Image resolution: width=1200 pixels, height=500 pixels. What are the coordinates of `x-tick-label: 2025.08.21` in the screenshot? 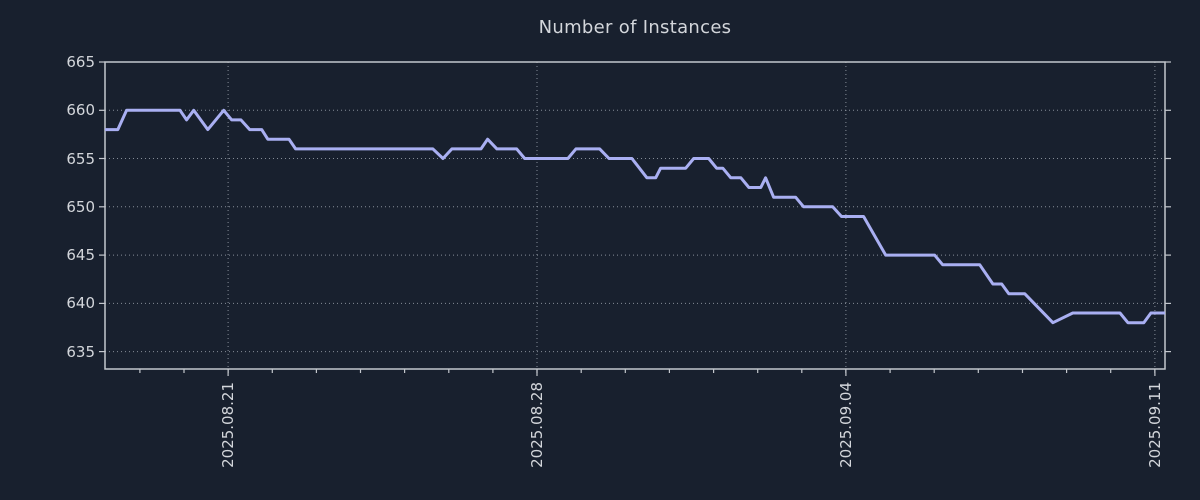 It's located at (228, 425).